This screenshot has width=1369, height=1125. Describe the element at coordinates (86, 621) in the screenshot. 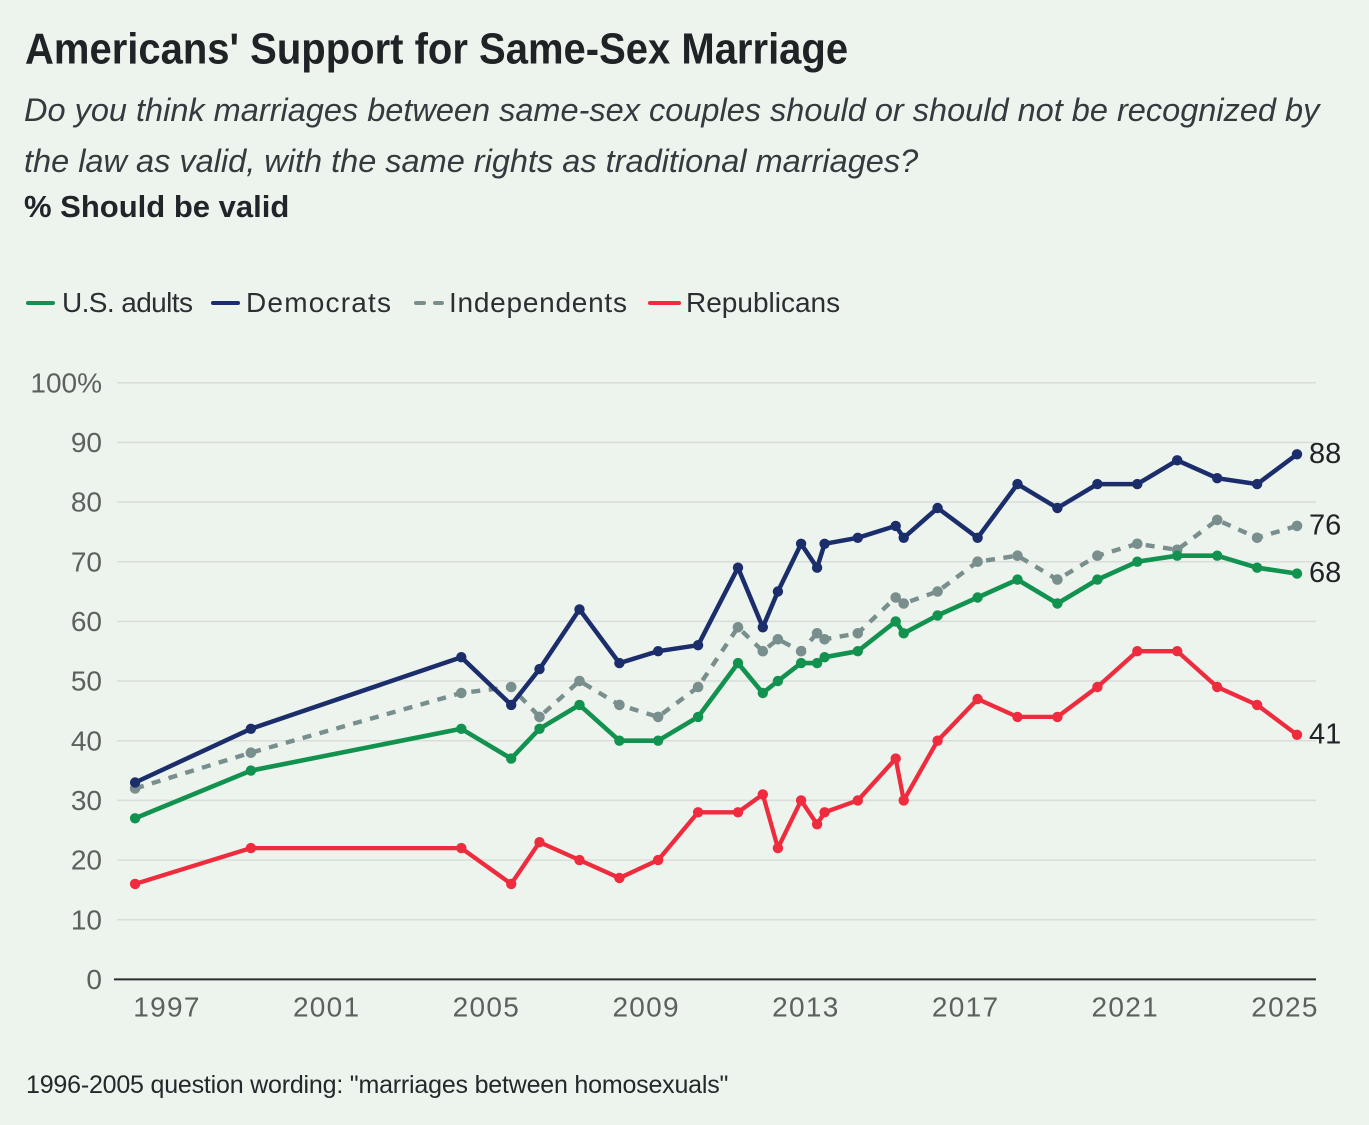

I see `svg-text: 60` at that location.